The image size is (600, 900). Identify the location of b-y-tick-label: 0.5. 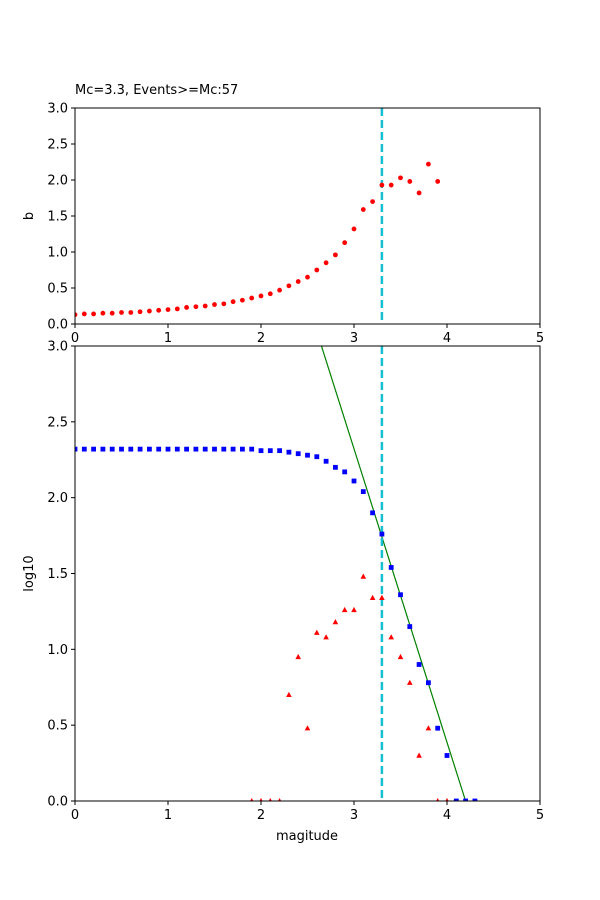
(57, 289).